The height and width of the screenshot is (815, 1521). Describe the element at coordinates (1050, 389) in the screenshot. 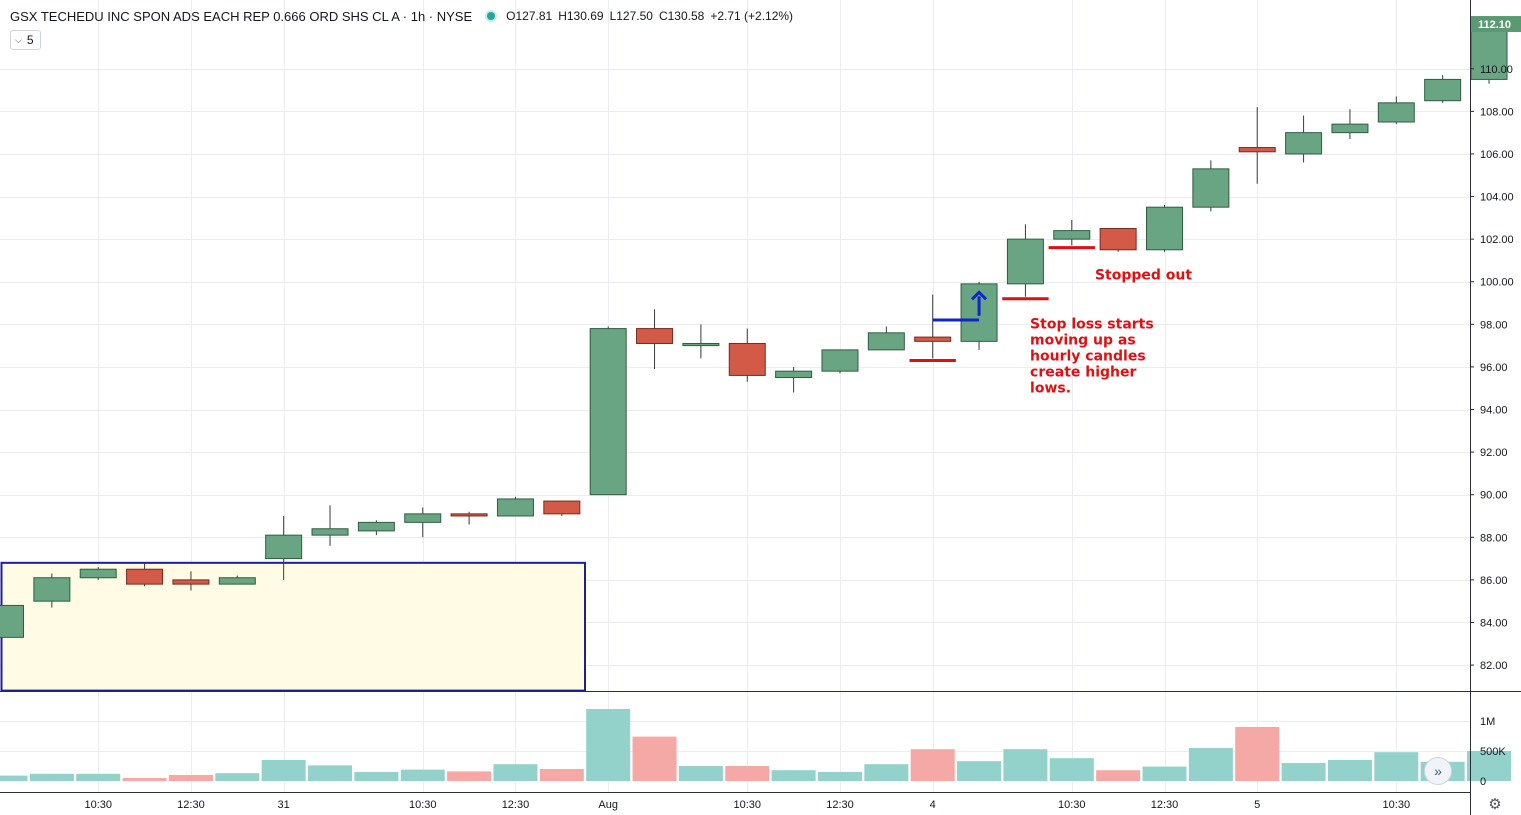

I see `stop-loss-note-line: lows.` at that location.